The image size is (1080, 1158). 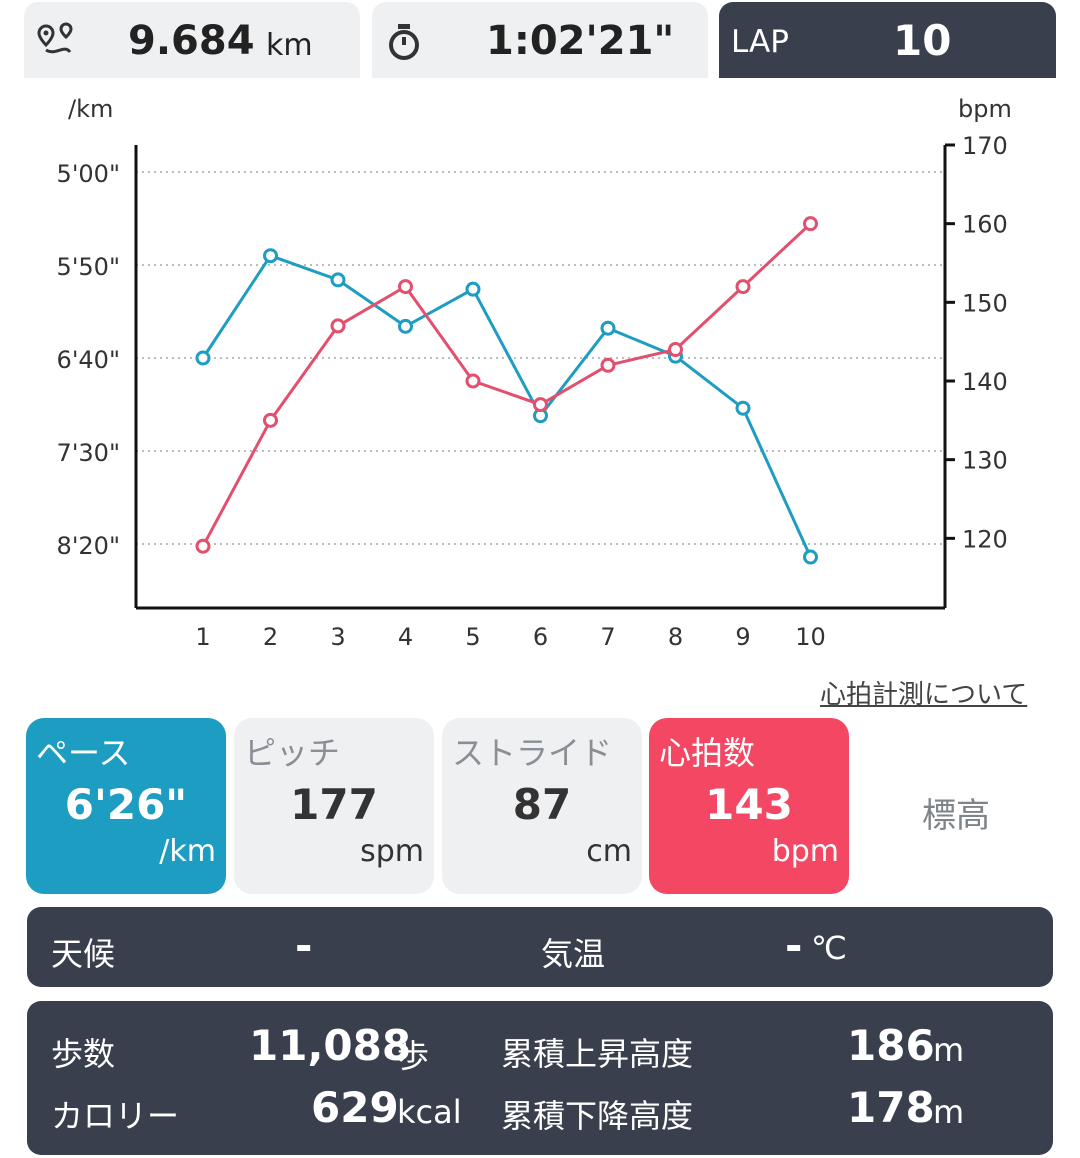 I want to click on tile-elevation: 標高, so click(x=956, y=806).